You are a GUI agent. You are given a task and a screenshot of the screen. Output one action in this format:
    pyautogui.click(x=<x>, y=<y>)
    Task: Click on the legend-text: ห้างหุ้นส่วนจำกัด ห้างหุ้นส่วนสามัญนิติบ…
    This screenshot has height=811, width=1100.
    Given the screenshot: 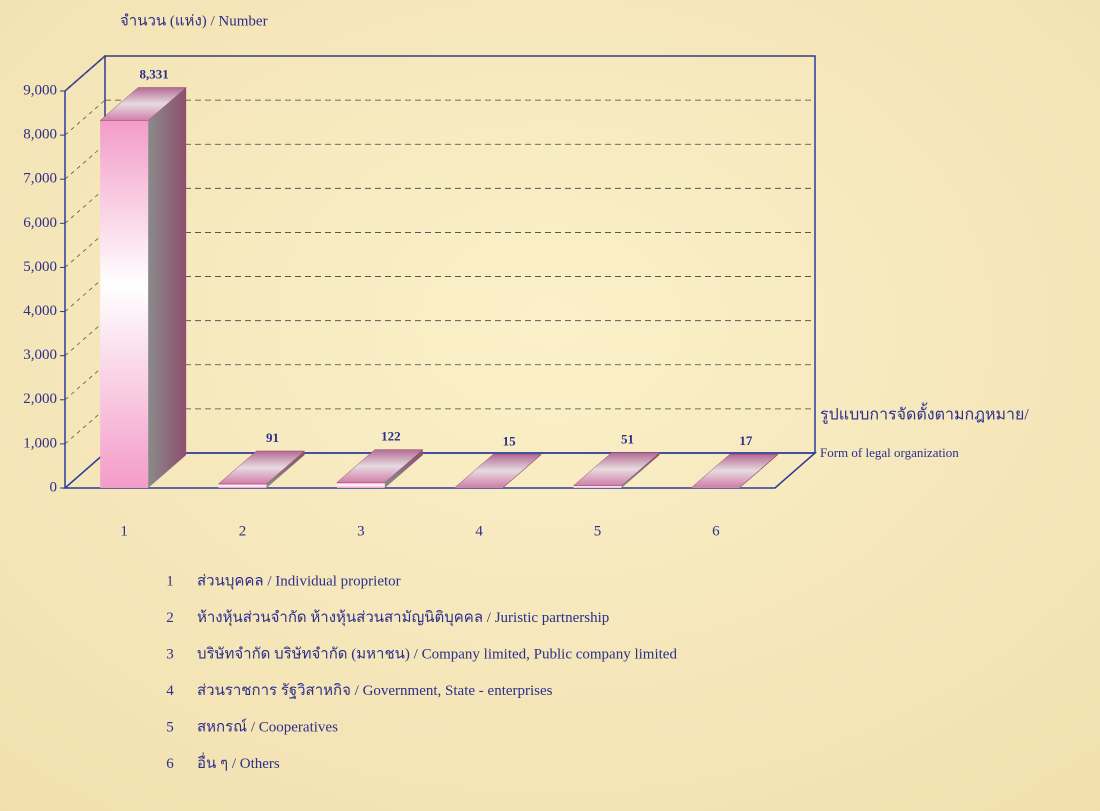 What is the action you would take?
    pyautogui.click(x=403, y=618)
    